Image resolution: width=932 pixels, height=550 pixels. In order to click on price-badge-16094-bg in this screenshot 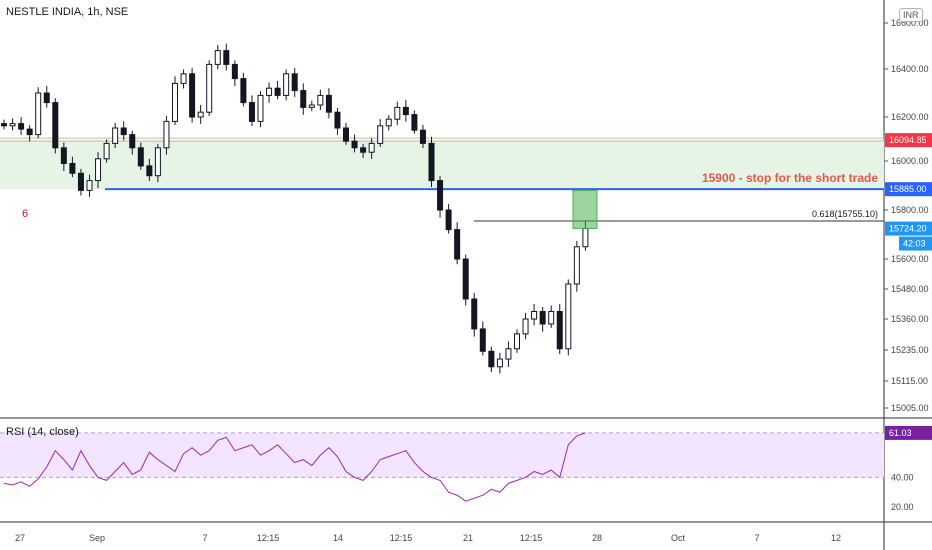, I will do `click(908, 140)`.